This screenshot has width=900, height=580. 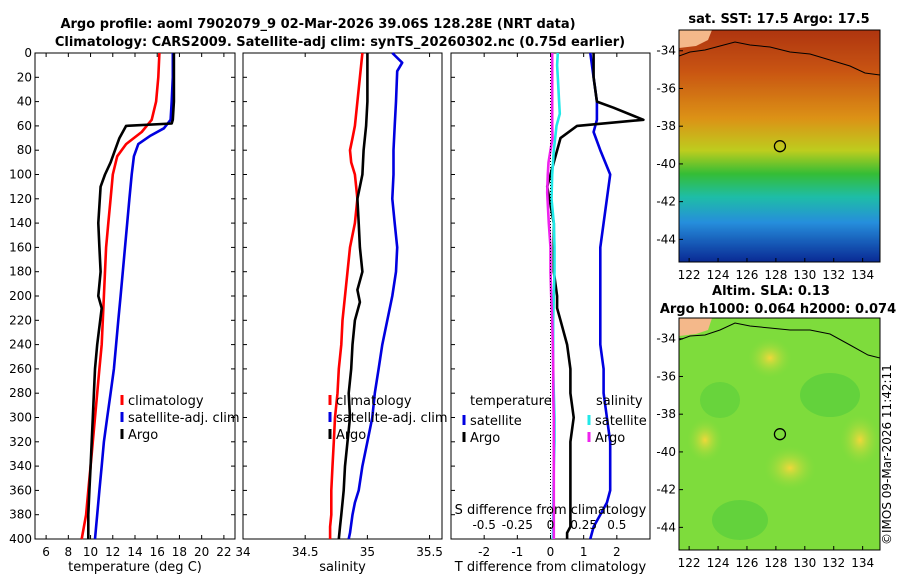 What do you see at coordinates (223, 552) in the screenshot?
I see `x-tick-label: 22` at bounding box center [223, 552].